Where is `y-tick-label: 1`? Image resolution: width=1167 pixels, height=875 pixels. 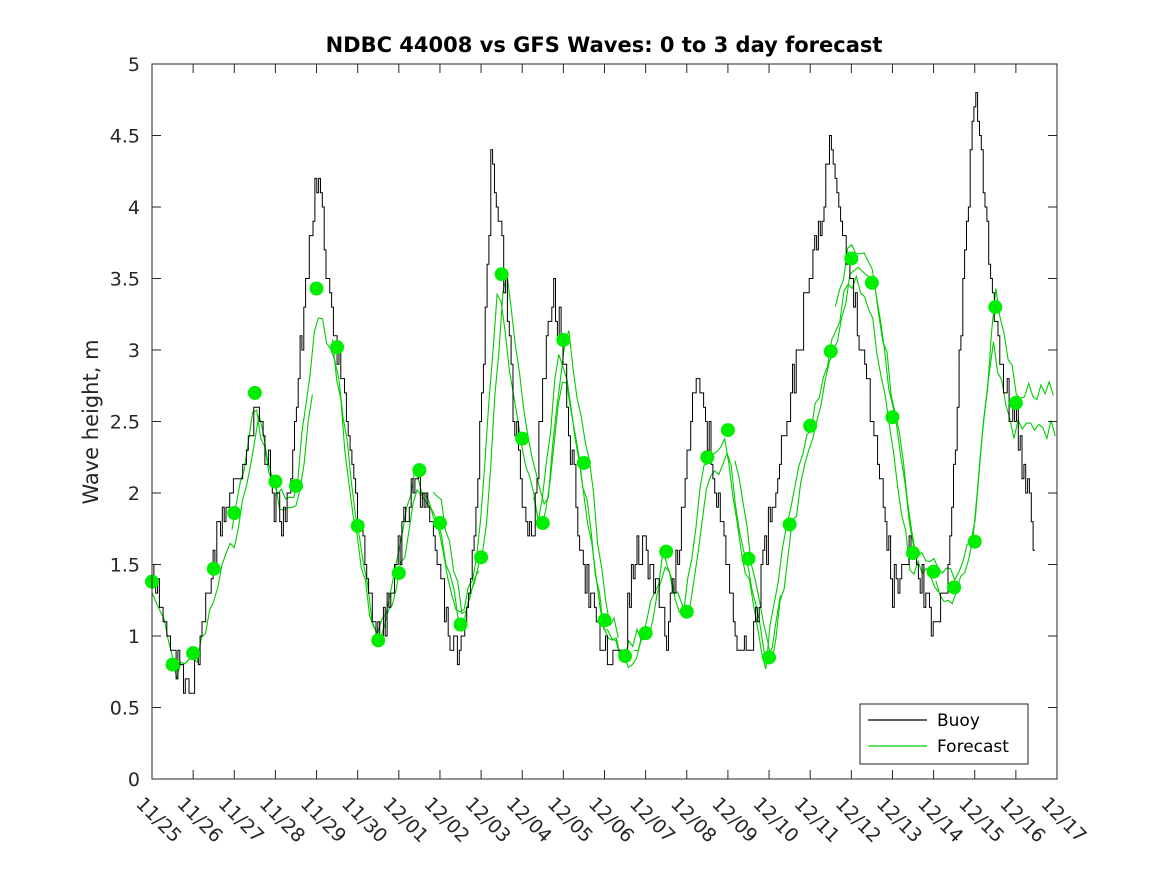 y-tick-label: 1 is located at coordinates (134, 637).